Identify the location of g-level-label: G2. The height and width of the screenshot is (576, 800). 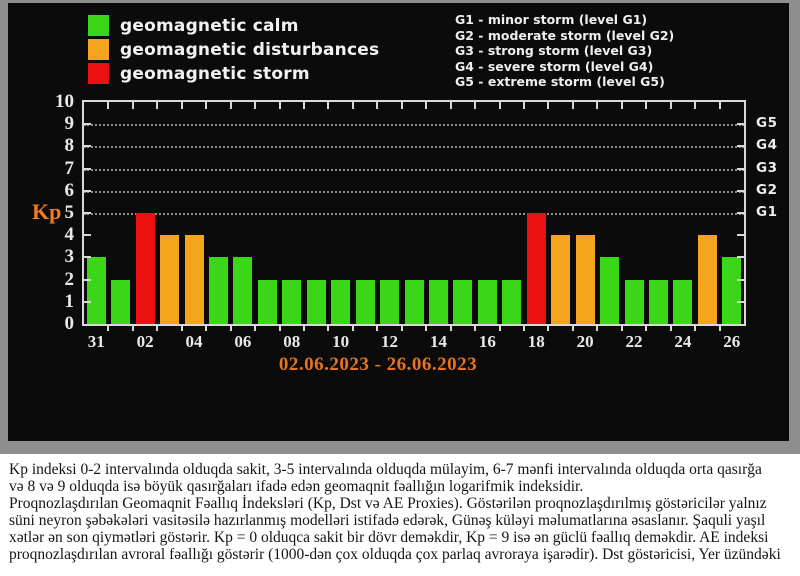
(767, 189).